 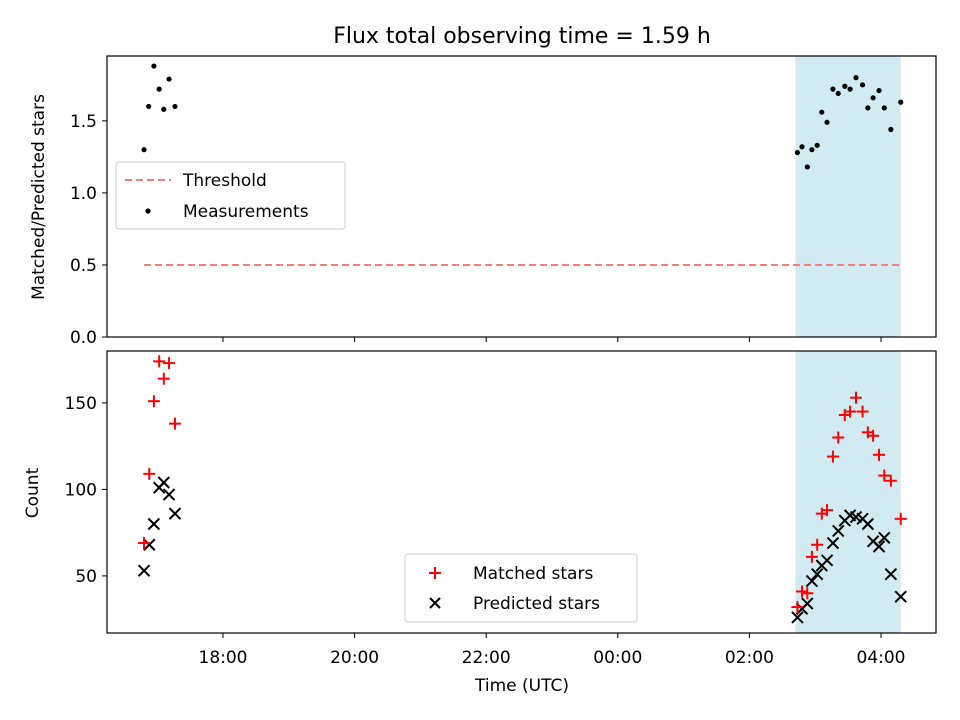 I want to click on ratio-y-tick-label: 1.5, so click(x=83, y=122).